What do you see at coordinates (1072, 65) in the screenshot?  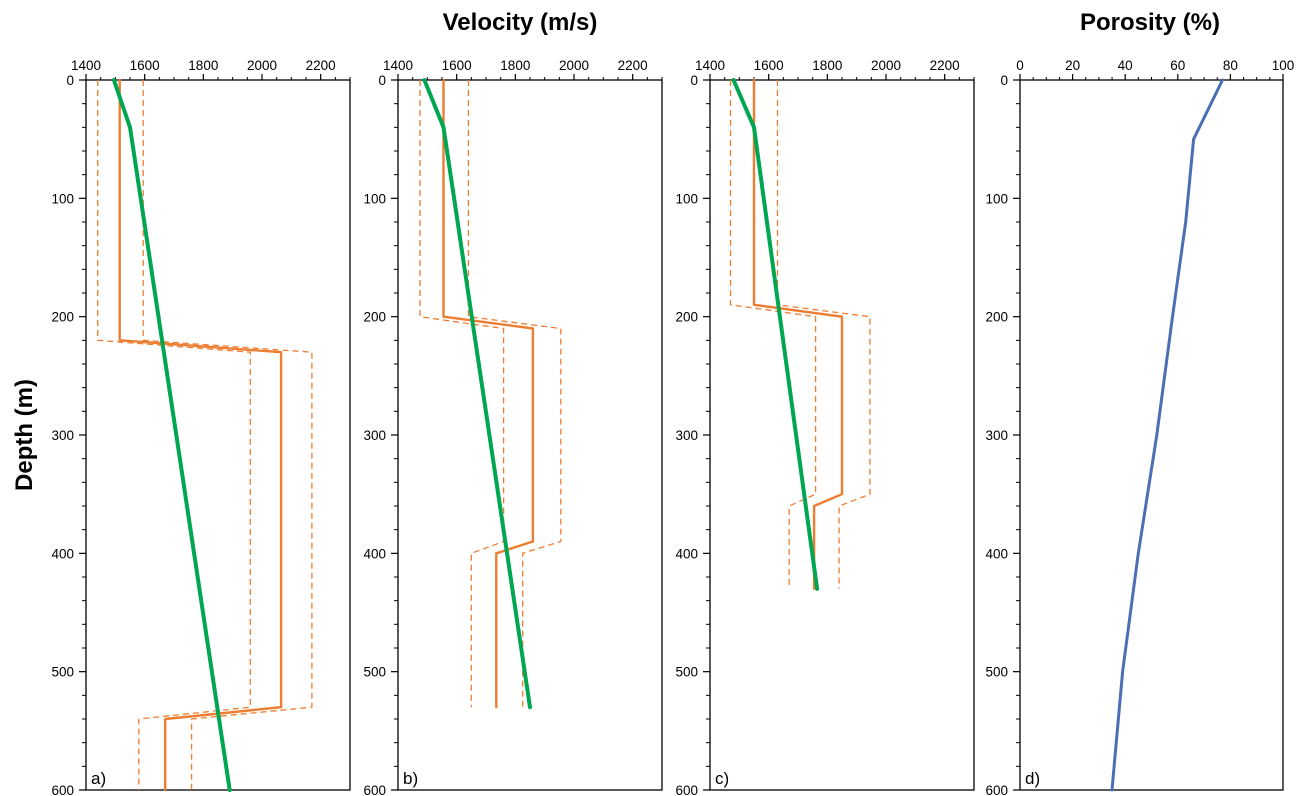 I see `x-tick-label: 20` at bounding box center [1072, 65].